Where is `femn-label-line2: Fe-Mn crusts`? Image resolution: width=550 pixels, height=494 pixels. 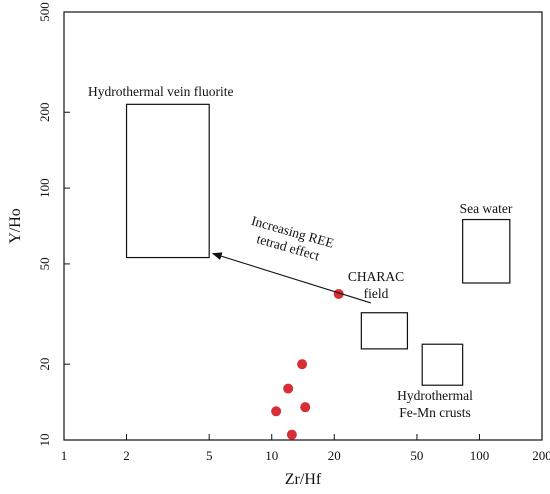
femn-label-line2: Fe-Mn crusts is located at coordinates (435, 412).